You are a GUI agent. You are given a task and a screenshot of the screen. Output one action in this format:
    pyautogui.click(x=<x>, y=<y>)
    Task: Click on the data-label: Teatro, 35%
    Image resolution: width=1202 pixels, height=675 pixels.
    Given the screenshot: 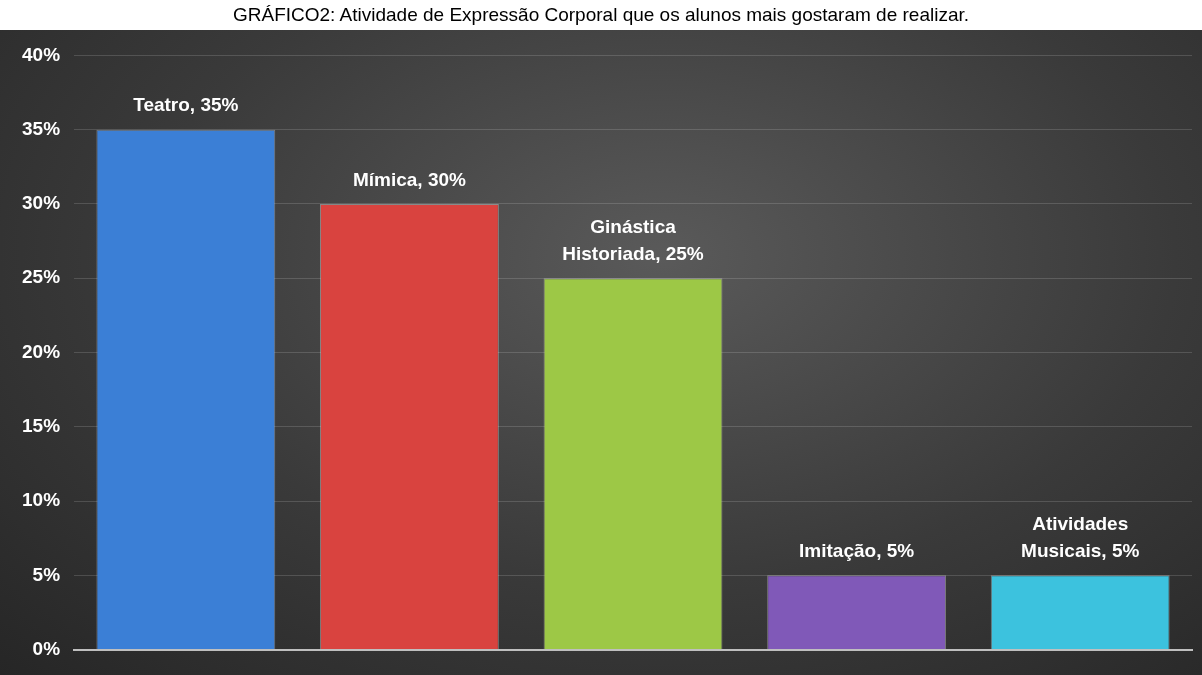 What is the action you would take?
    pyautogui.click(x=186, y=105)
    